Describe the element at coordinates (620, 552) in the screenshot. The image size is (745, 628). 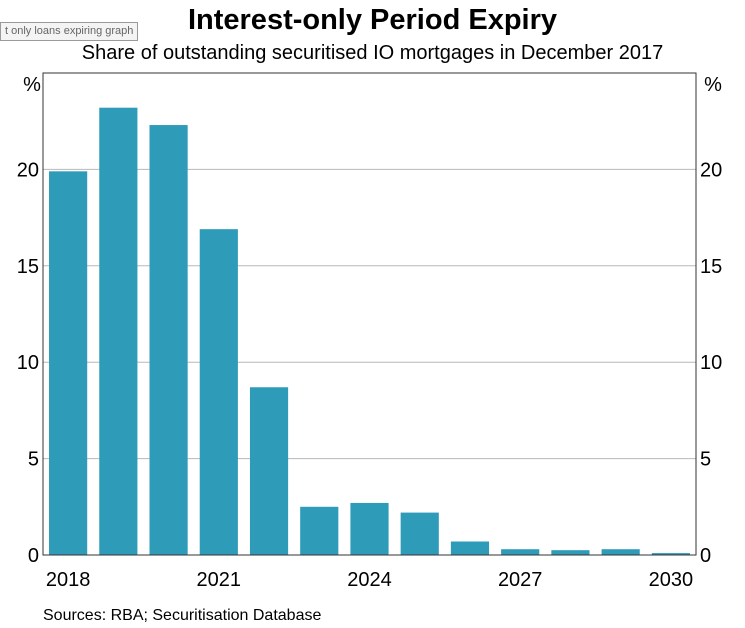
I see `bar-2029` at that location.